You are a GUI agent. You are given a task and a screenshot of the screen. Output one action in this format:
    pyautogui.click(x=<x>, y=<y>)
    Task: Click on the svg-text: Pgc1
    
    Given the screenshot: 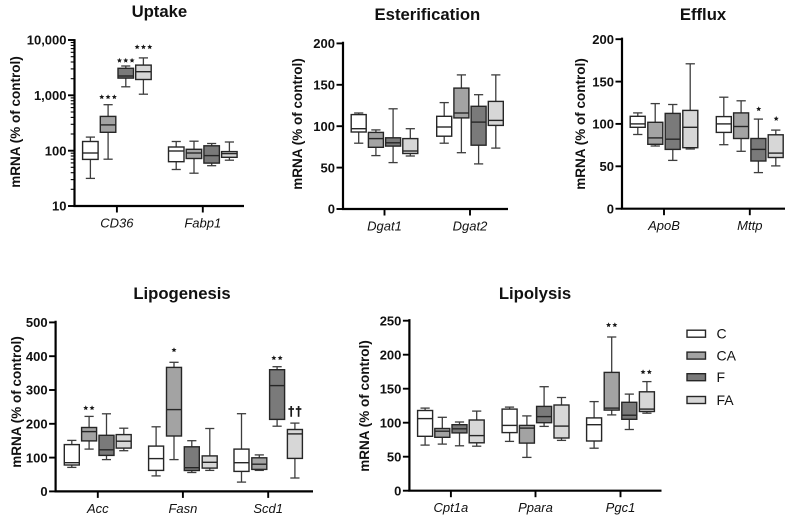 What is the action you would take?
    pyautogui.click(x=621, y=507)
    